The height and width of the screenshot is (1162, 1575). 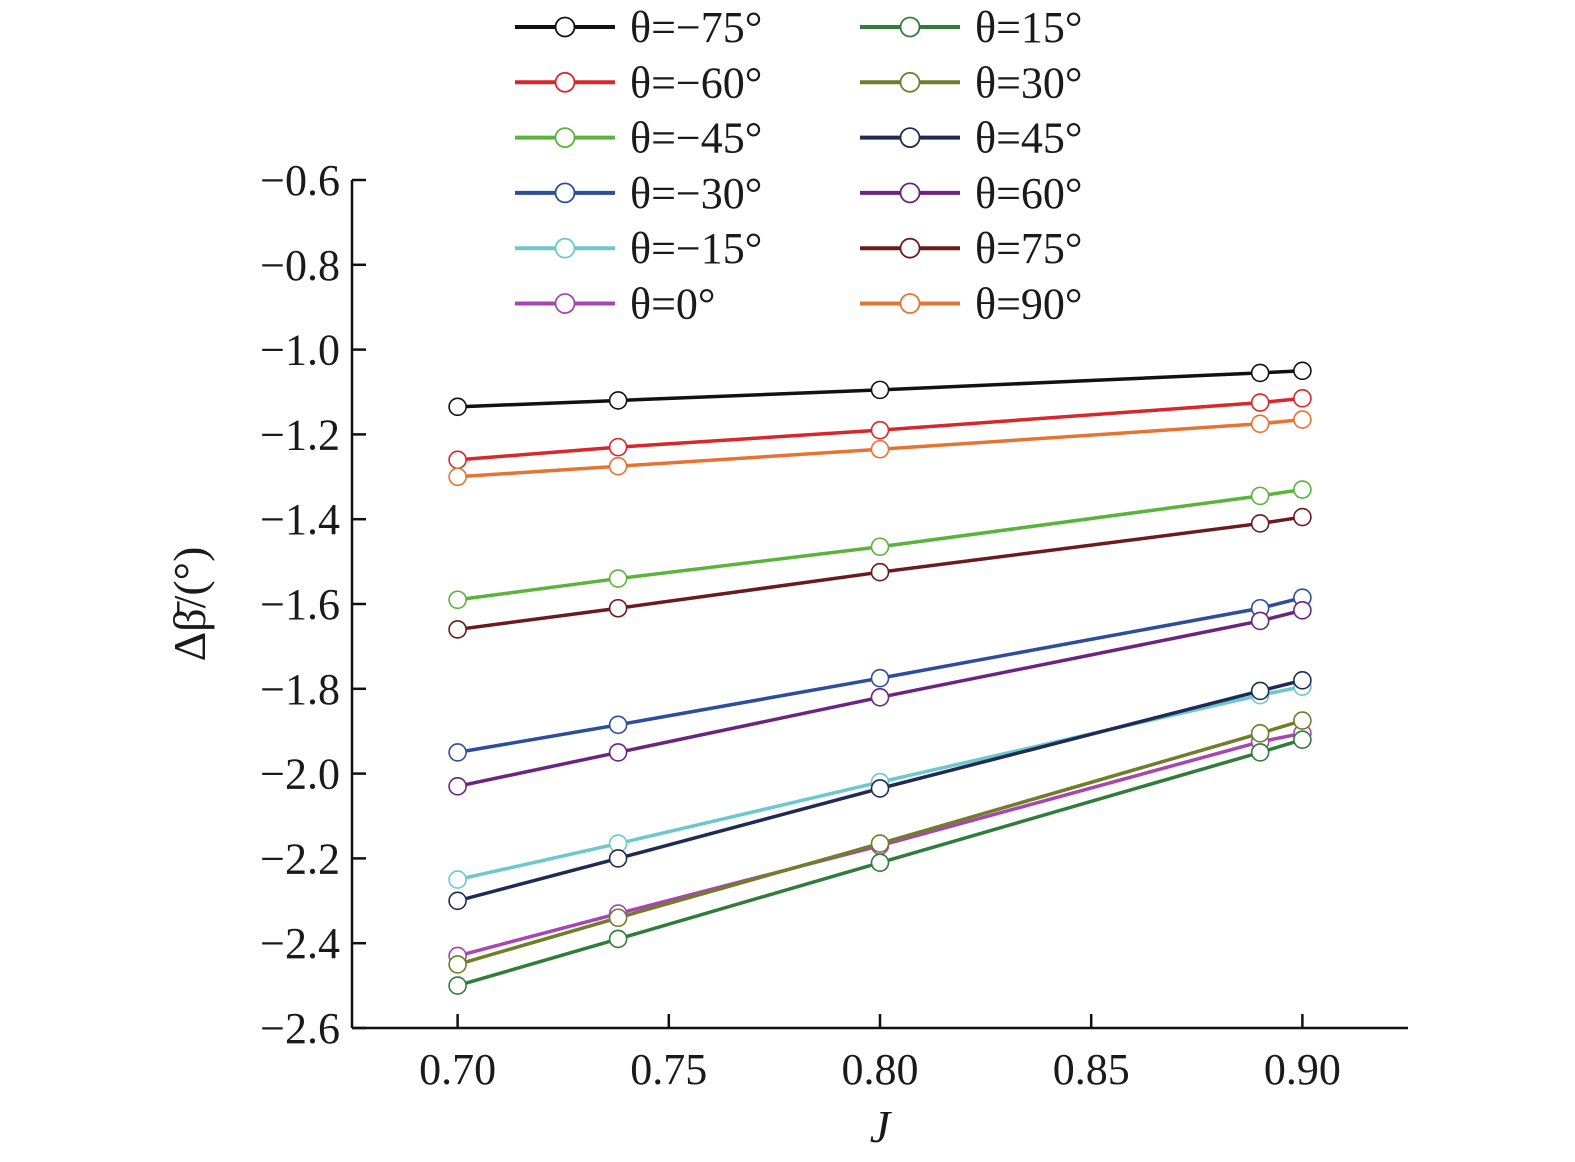 What do you see at coordinates (615, 304) in the screenshot?
I see `legend-item: θ=0°` at bounding box center [615, 304].